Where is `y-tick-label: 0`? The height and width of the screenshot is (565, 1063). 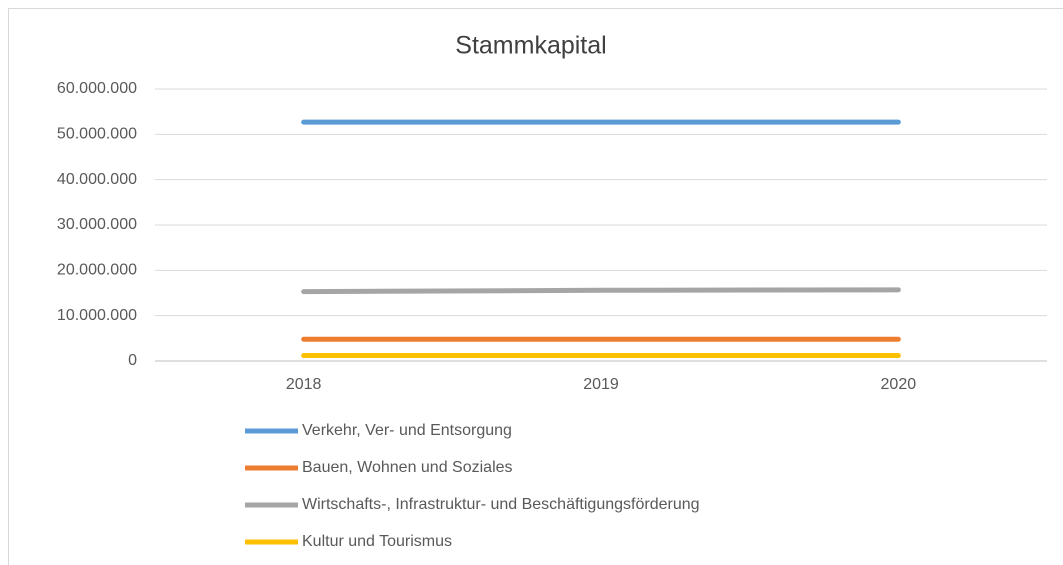 y-tick-label: 0 is located at coordinates (132, 360).